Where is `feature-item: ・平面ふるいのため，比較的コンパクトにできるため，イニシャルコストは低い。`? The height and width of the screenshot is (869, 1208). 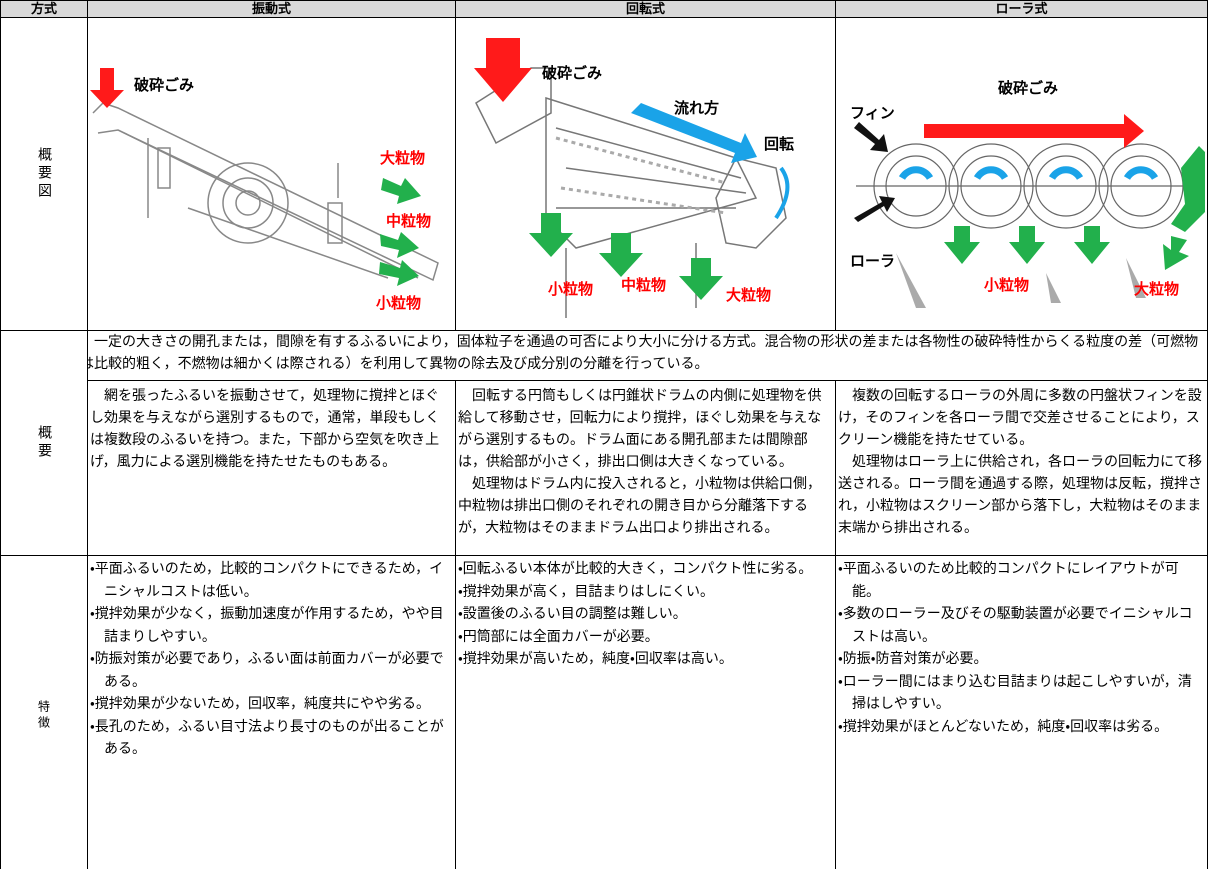 feature-item: ・平面ふるいのため，比較的コンパクトにできるため，イニシャルコストは低い。 is located at coordinates (267, 580).